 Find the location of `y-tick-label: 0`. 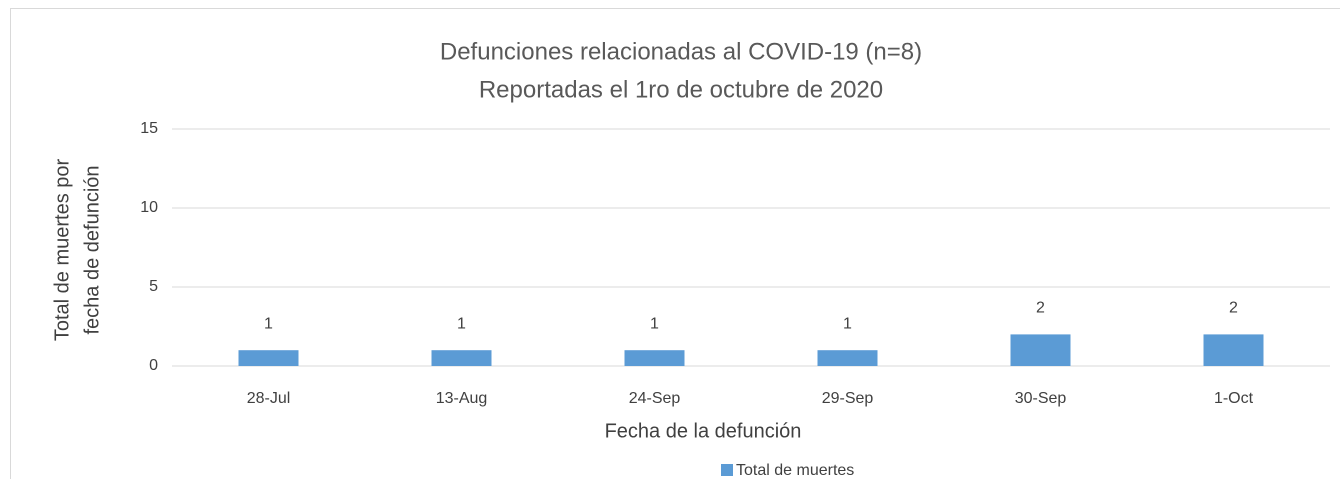

y-tick-label: 0 is located at coordinates (153, 365).